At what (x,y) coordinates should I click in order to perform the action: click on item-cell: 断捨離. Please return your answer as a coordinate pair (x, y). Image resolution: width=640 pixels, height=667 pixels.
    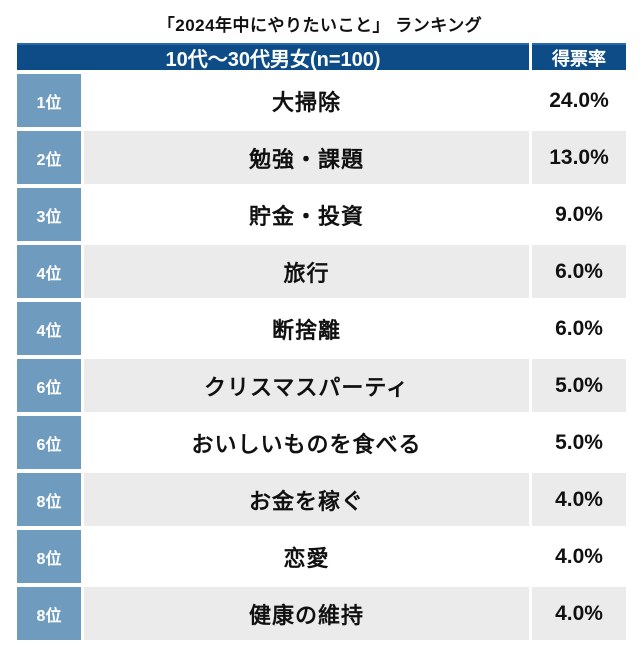
    Looking at the image, I should click on (306, 328).